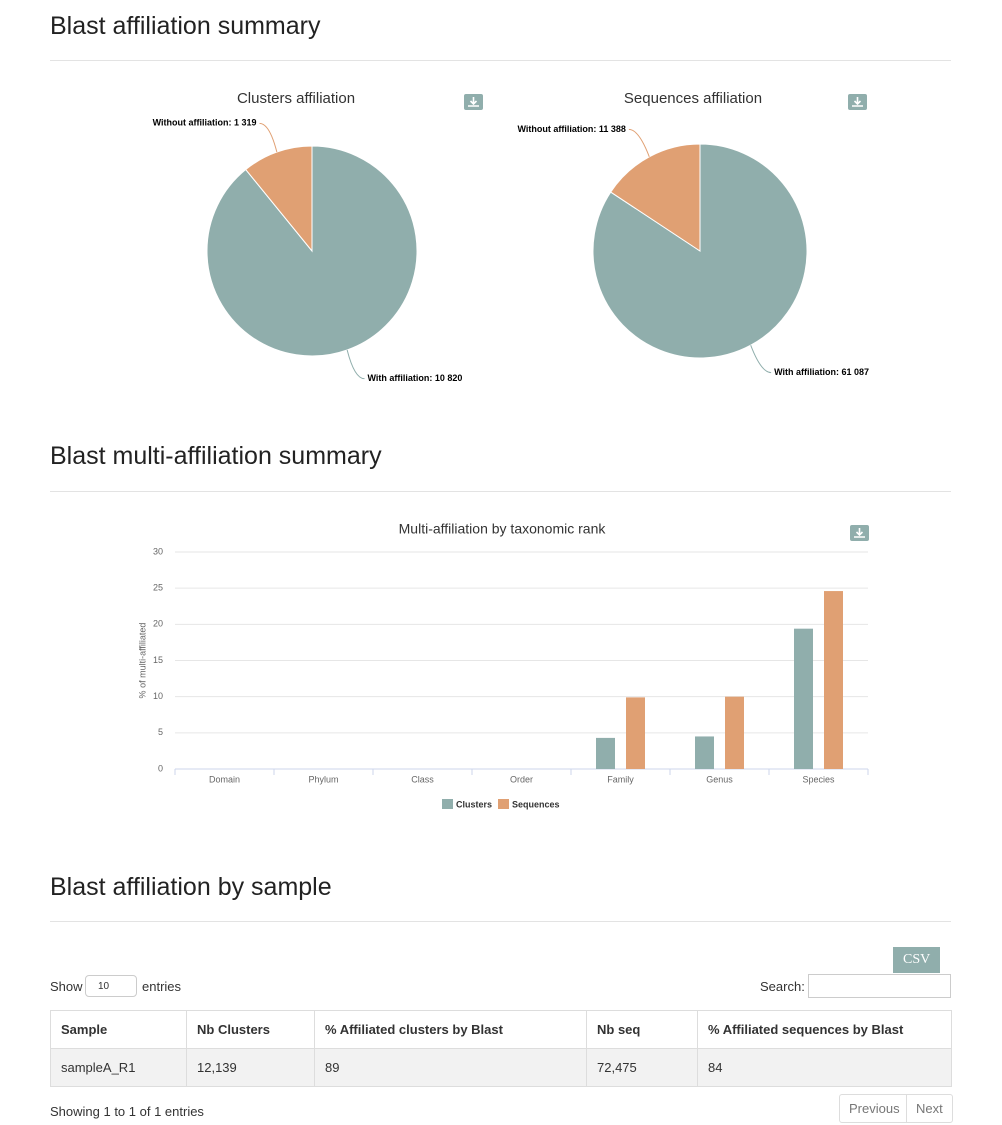  I want to click on data-label: Without affiliation: 1 319, so click(205, 123).